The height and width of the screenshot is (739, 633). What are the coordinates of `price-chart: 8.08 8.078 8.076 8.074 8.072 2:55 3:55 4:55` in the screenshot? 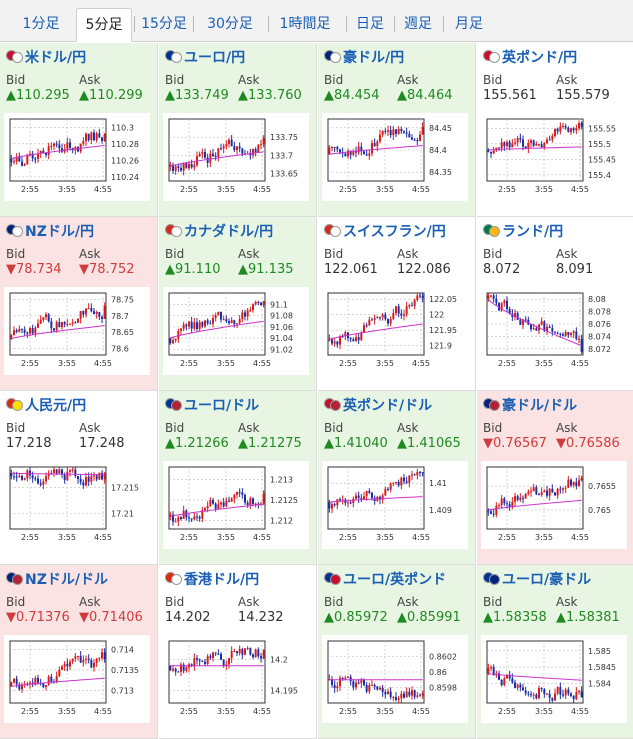 It's located at (554, 331).